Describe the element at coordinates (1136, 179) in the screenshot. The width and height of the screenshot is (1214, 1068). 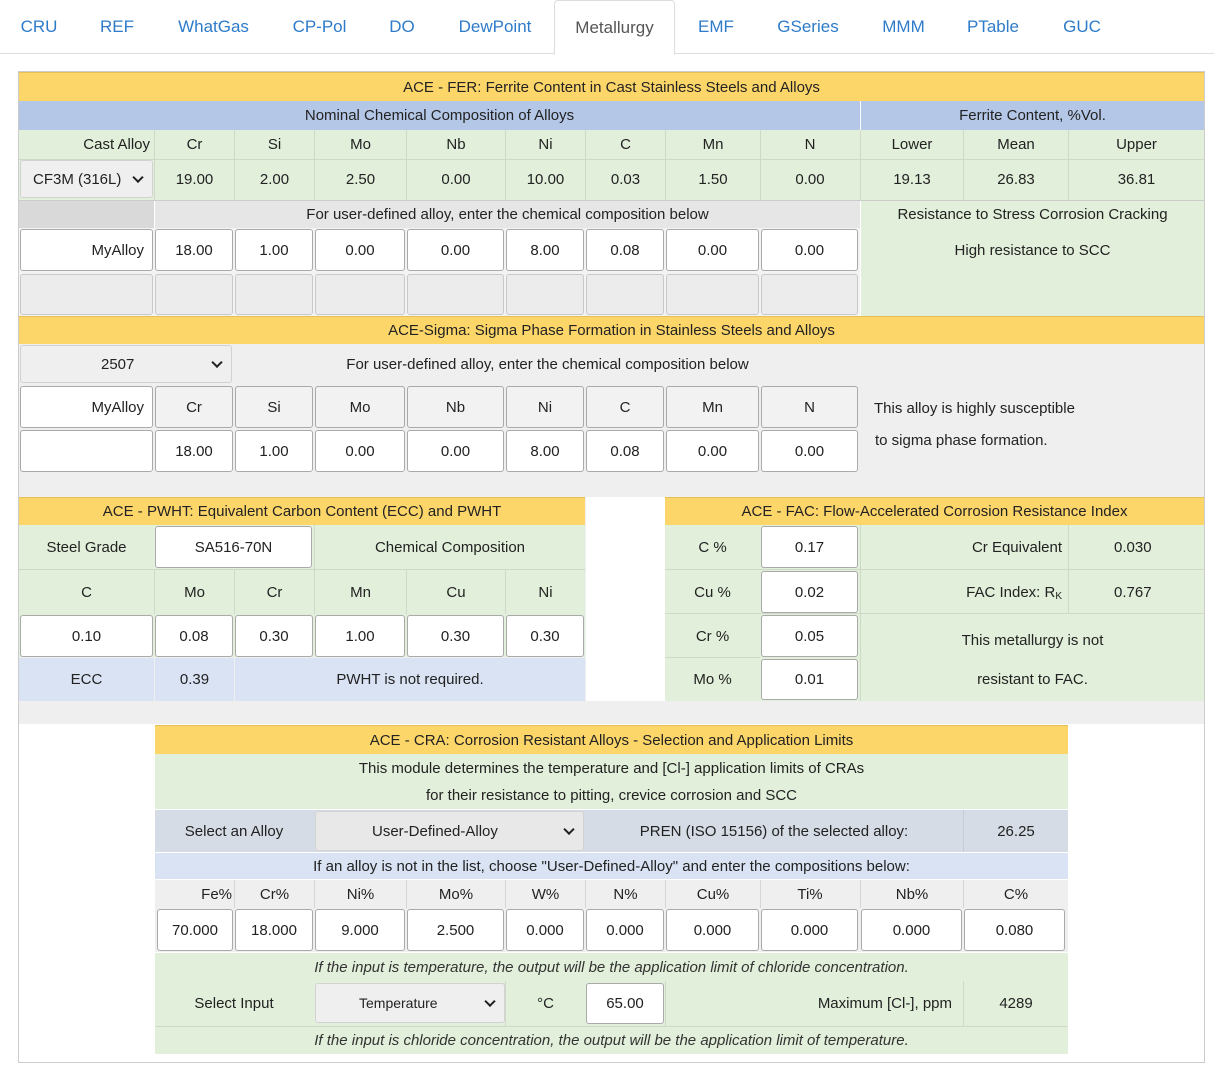
I see `fer-upper-value: 36.81` at that location.